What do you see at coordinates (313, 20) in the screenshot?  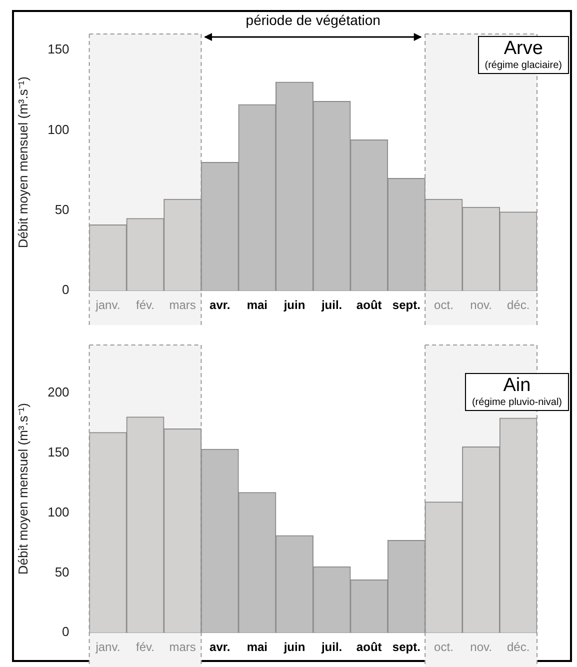 I see `text: période de végétation` at bounding box center [313, 20].